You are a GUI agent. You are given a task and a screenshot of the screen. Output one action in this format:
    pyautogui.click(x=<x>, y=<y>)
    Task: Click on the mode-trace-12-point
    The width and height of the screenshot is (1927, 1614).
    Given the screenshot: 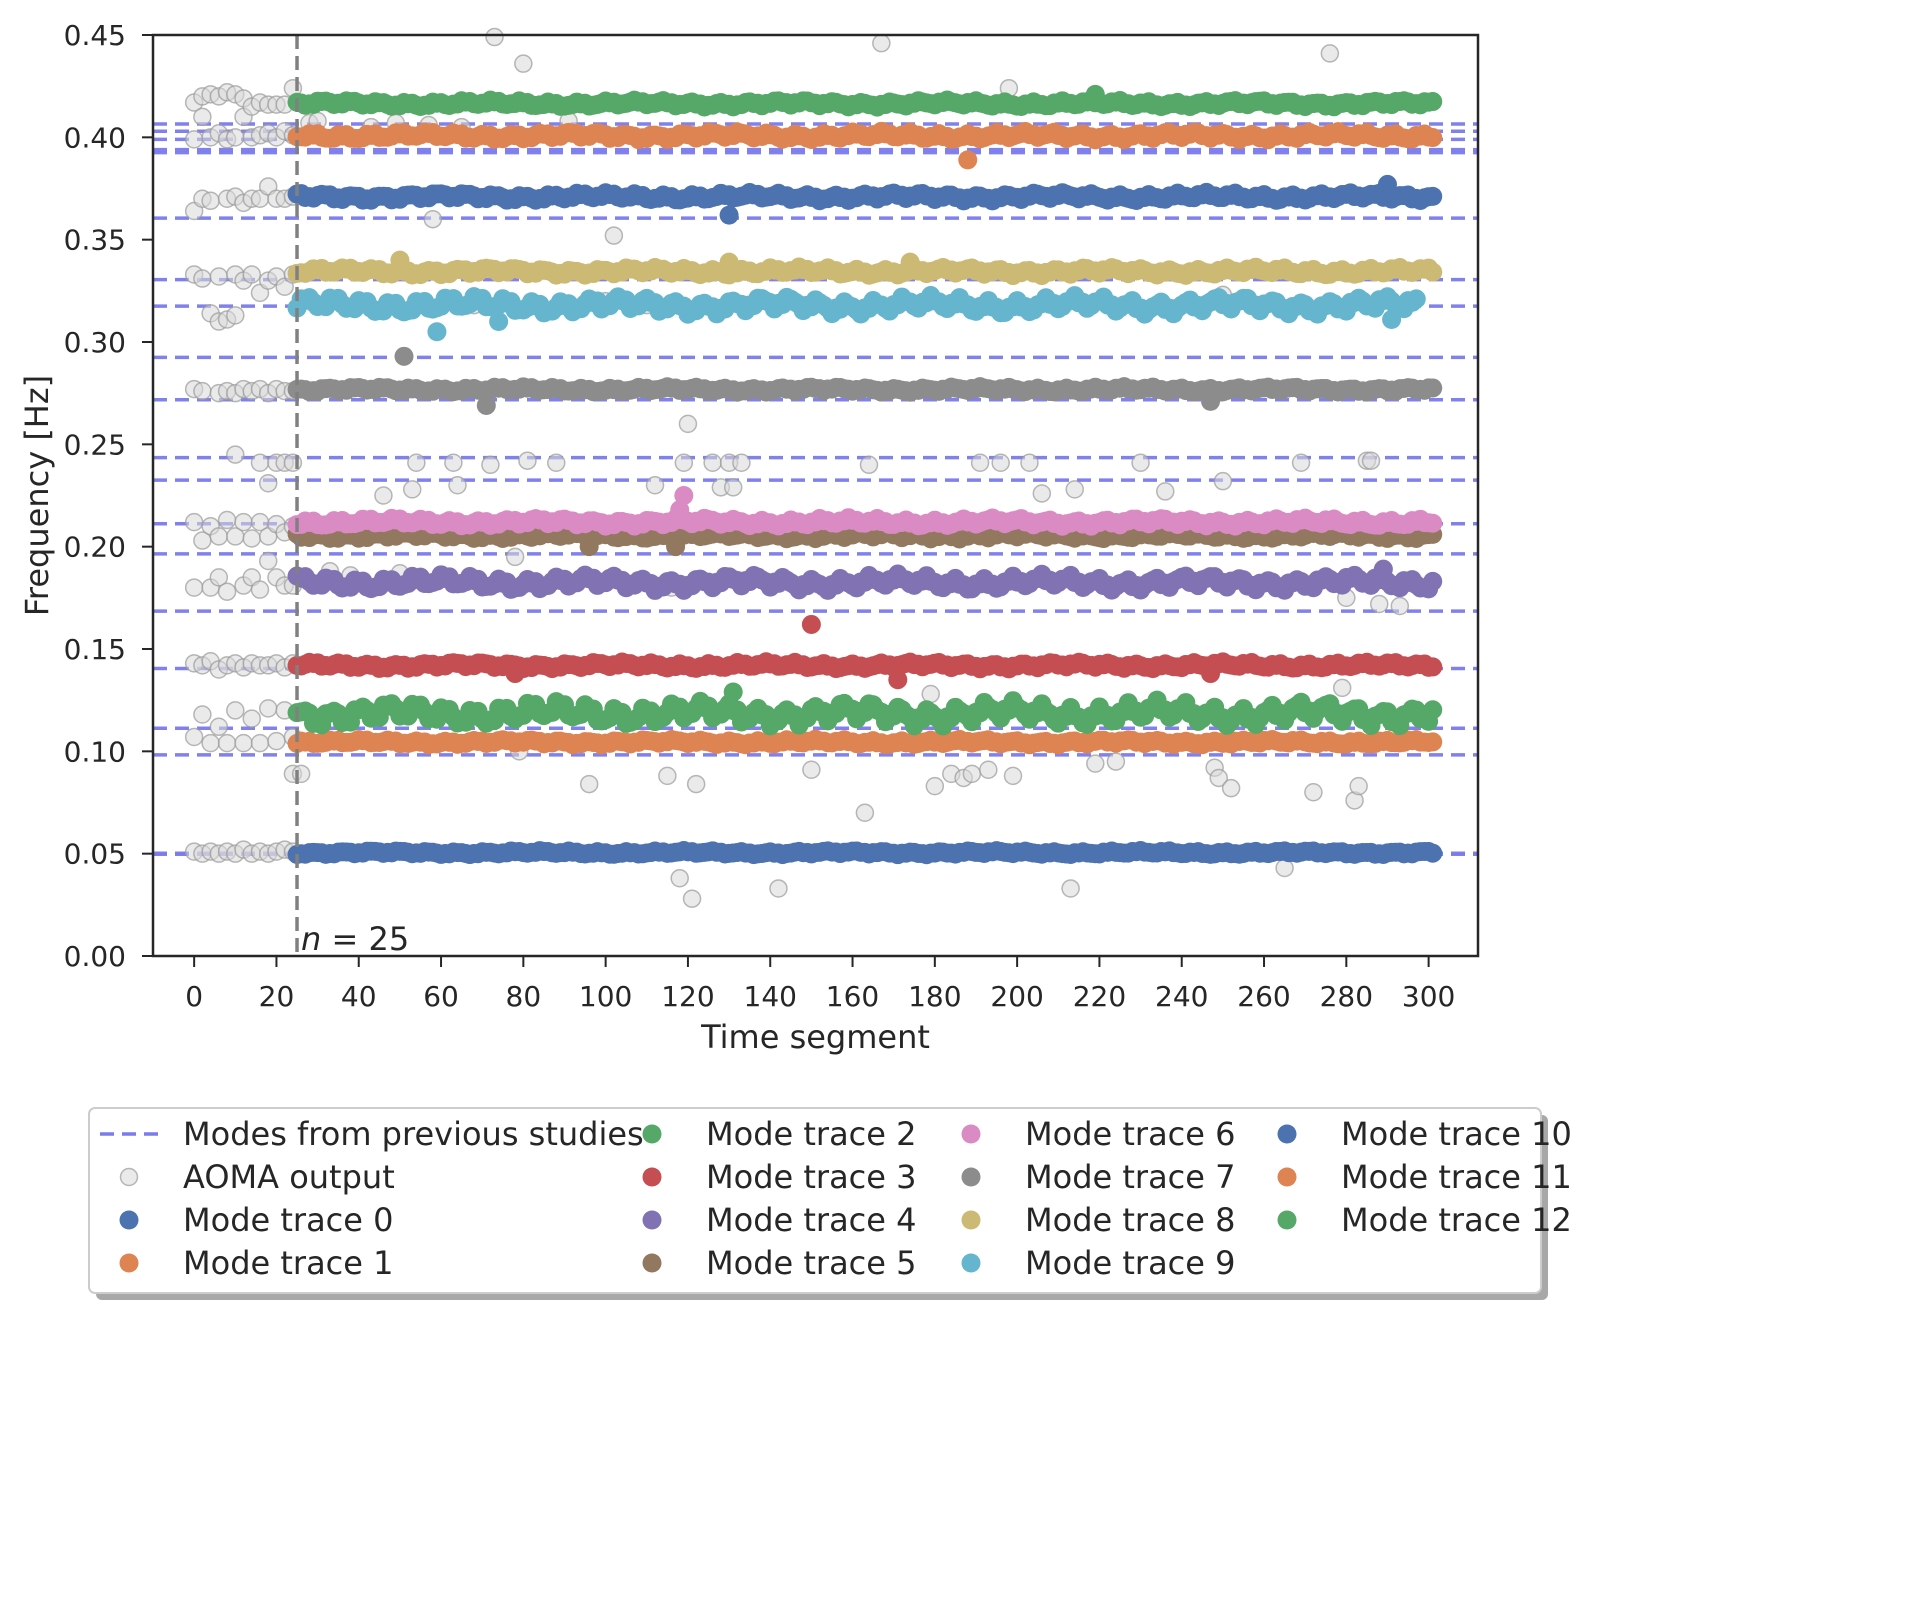 What is the action you would take?
    pyautogui.click(x=733, y=692)
    